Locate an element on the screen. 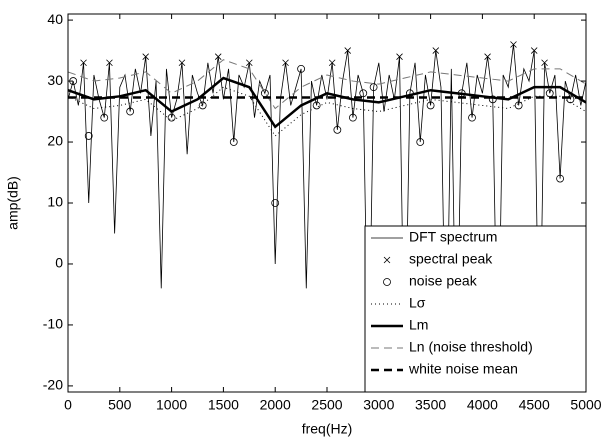  x-tick-label: 0 is located at coordinates (68, 405).